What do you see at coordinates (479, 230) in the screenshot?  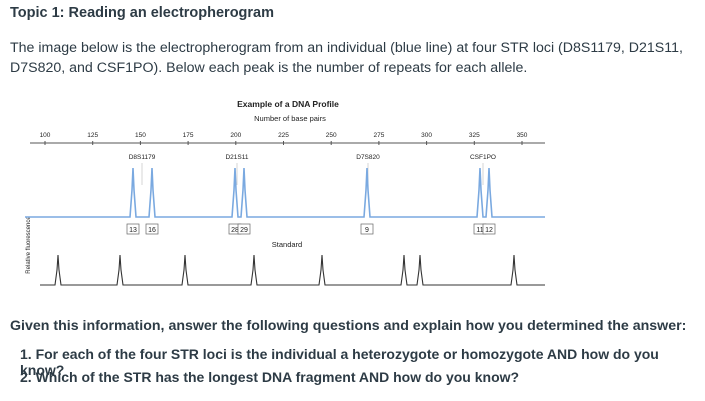 I see `allele-label: 11` at bounding box center [479, 230].